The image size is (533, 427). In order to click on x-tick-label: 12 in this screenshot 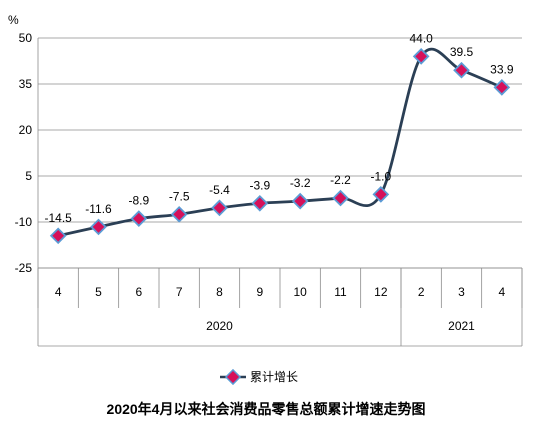, I will do `click(381, 292)`.